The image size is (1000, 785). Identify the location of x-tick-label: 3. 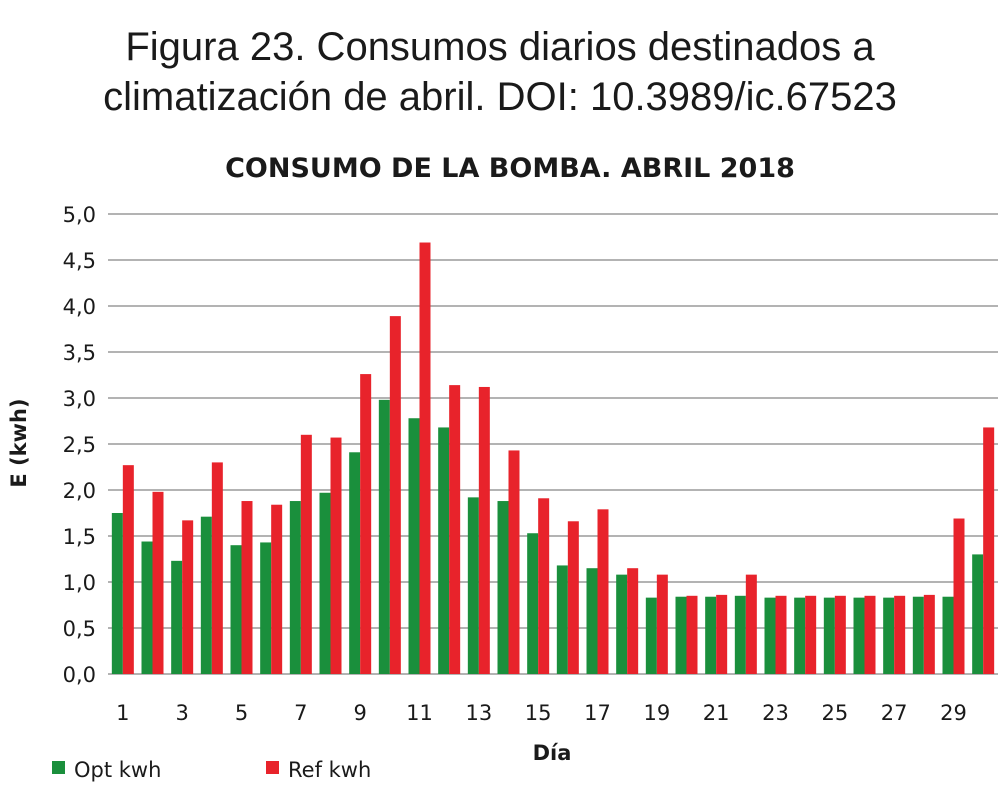
(181, 713).